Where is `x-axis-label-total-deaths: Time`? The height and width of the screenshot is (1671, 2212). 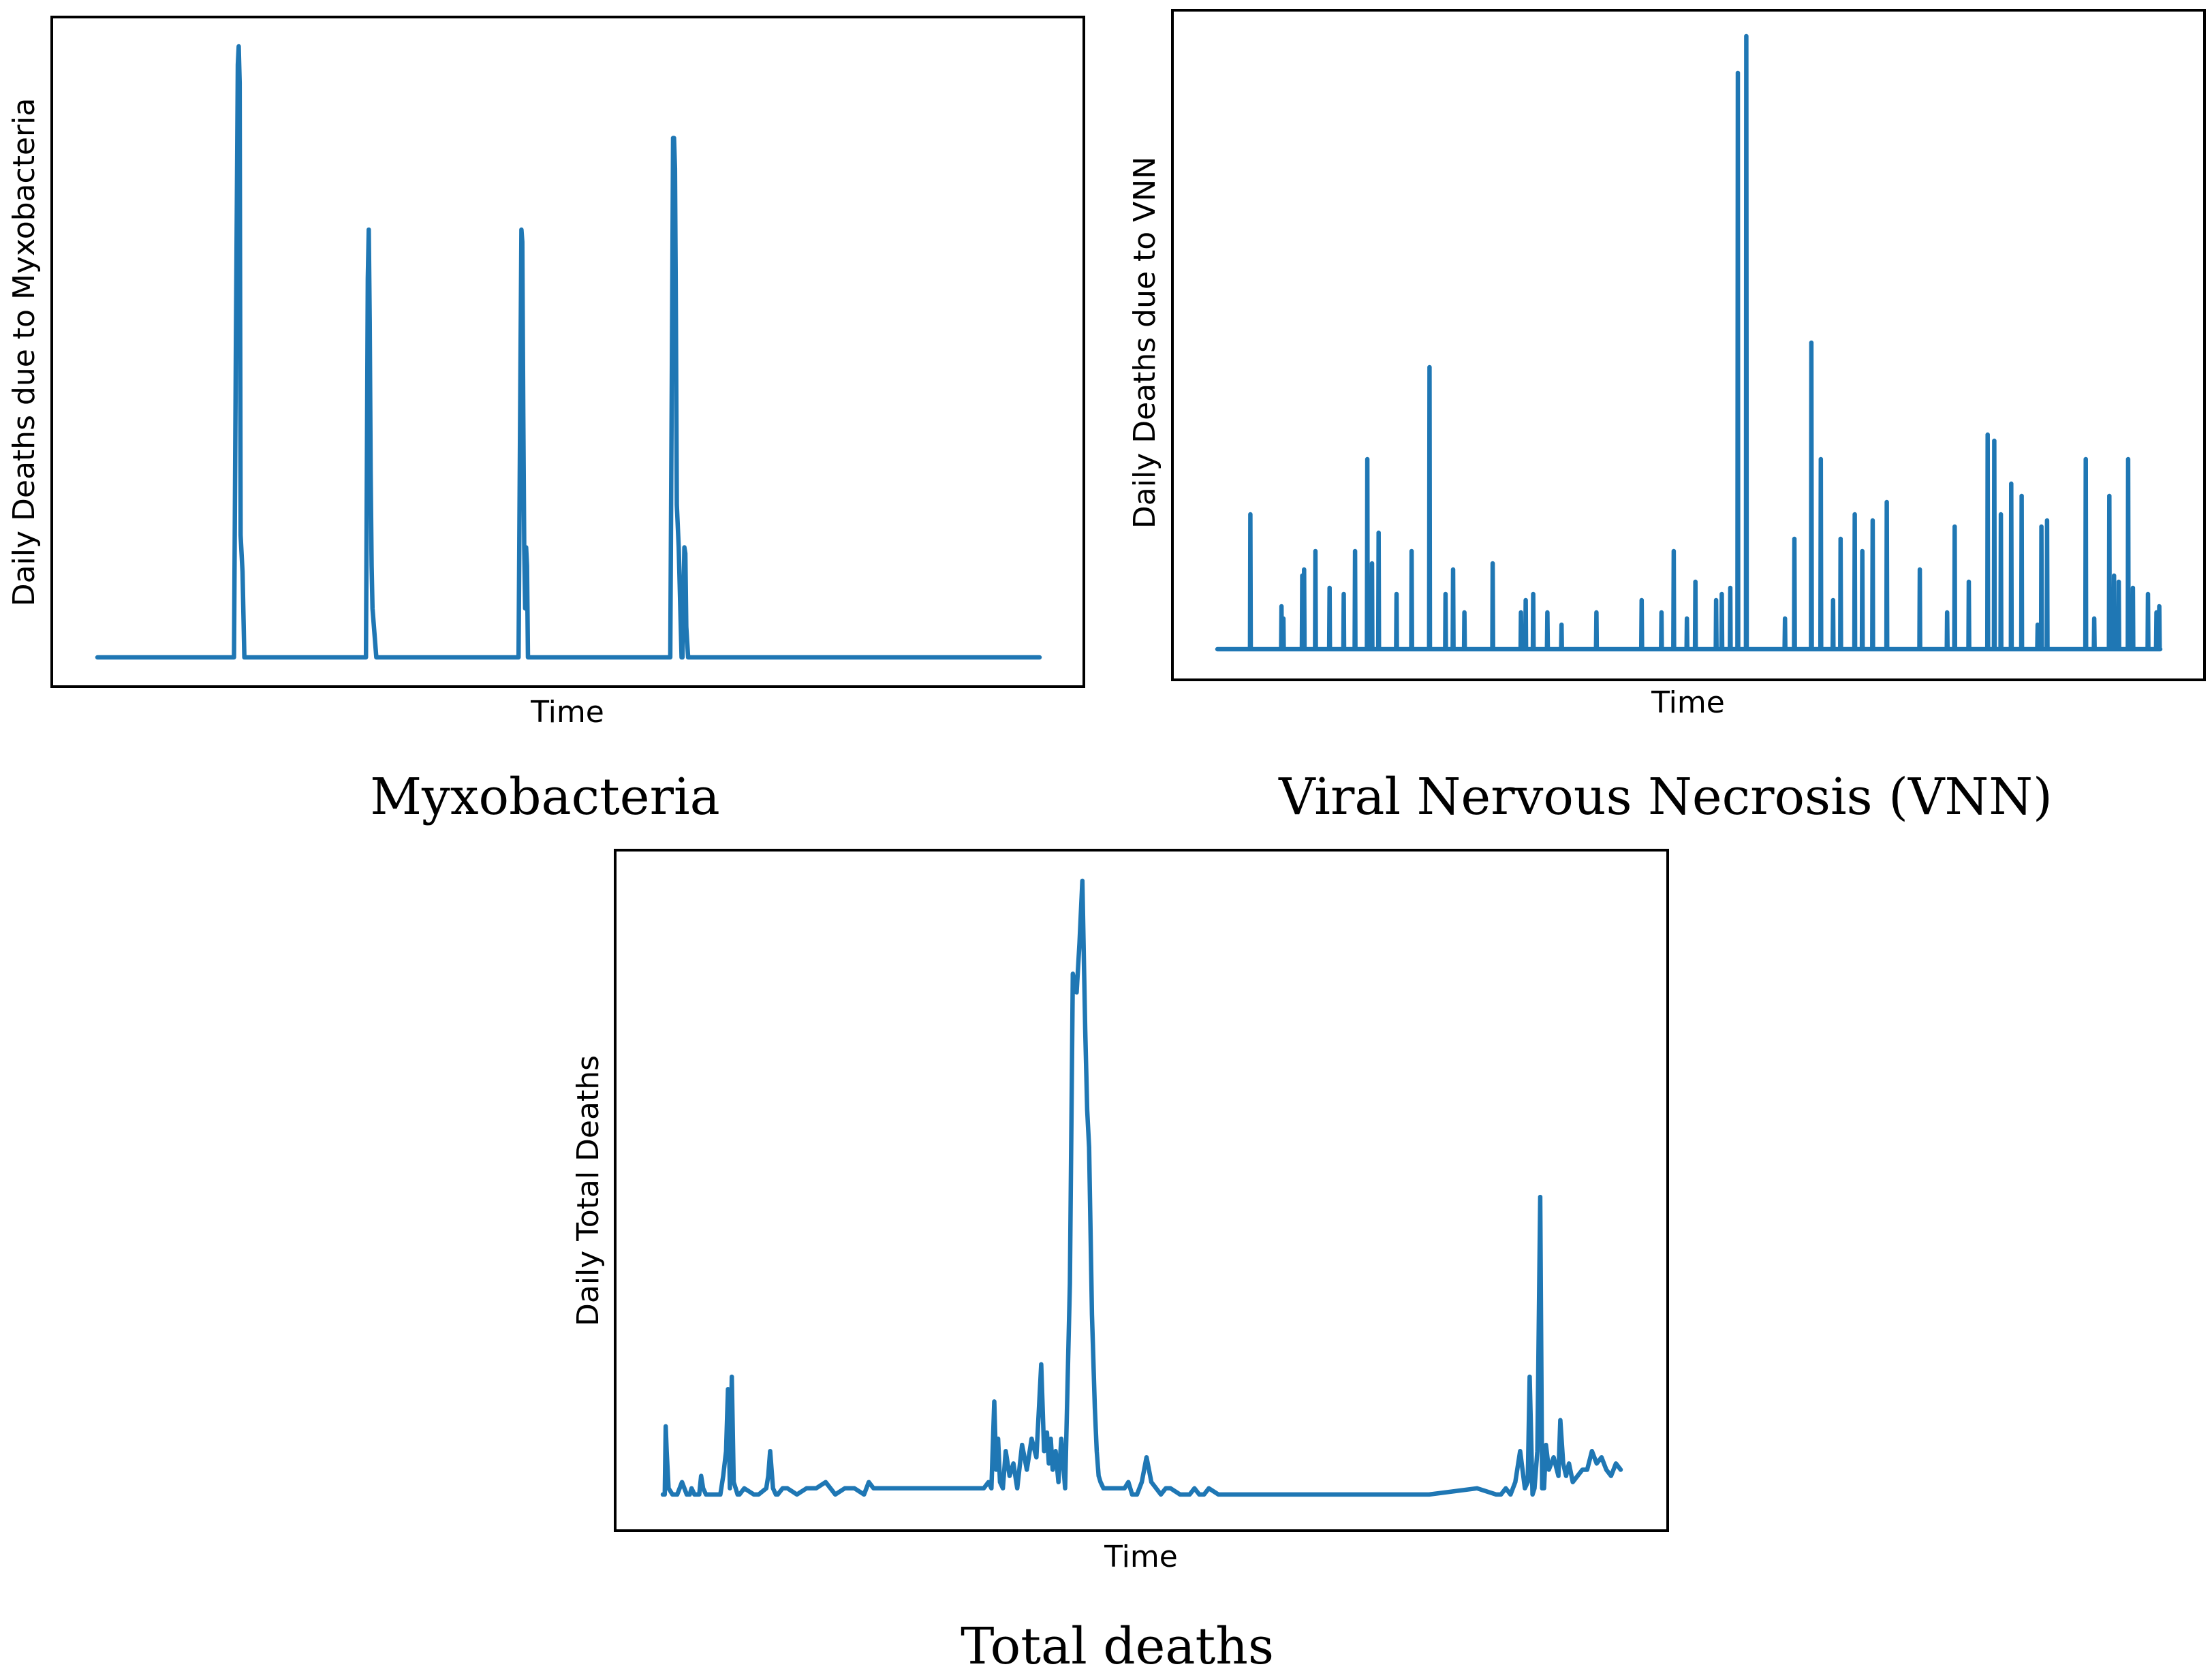
x-axis-label-total-deaths: Time is located at coordinates (1141, 1557).